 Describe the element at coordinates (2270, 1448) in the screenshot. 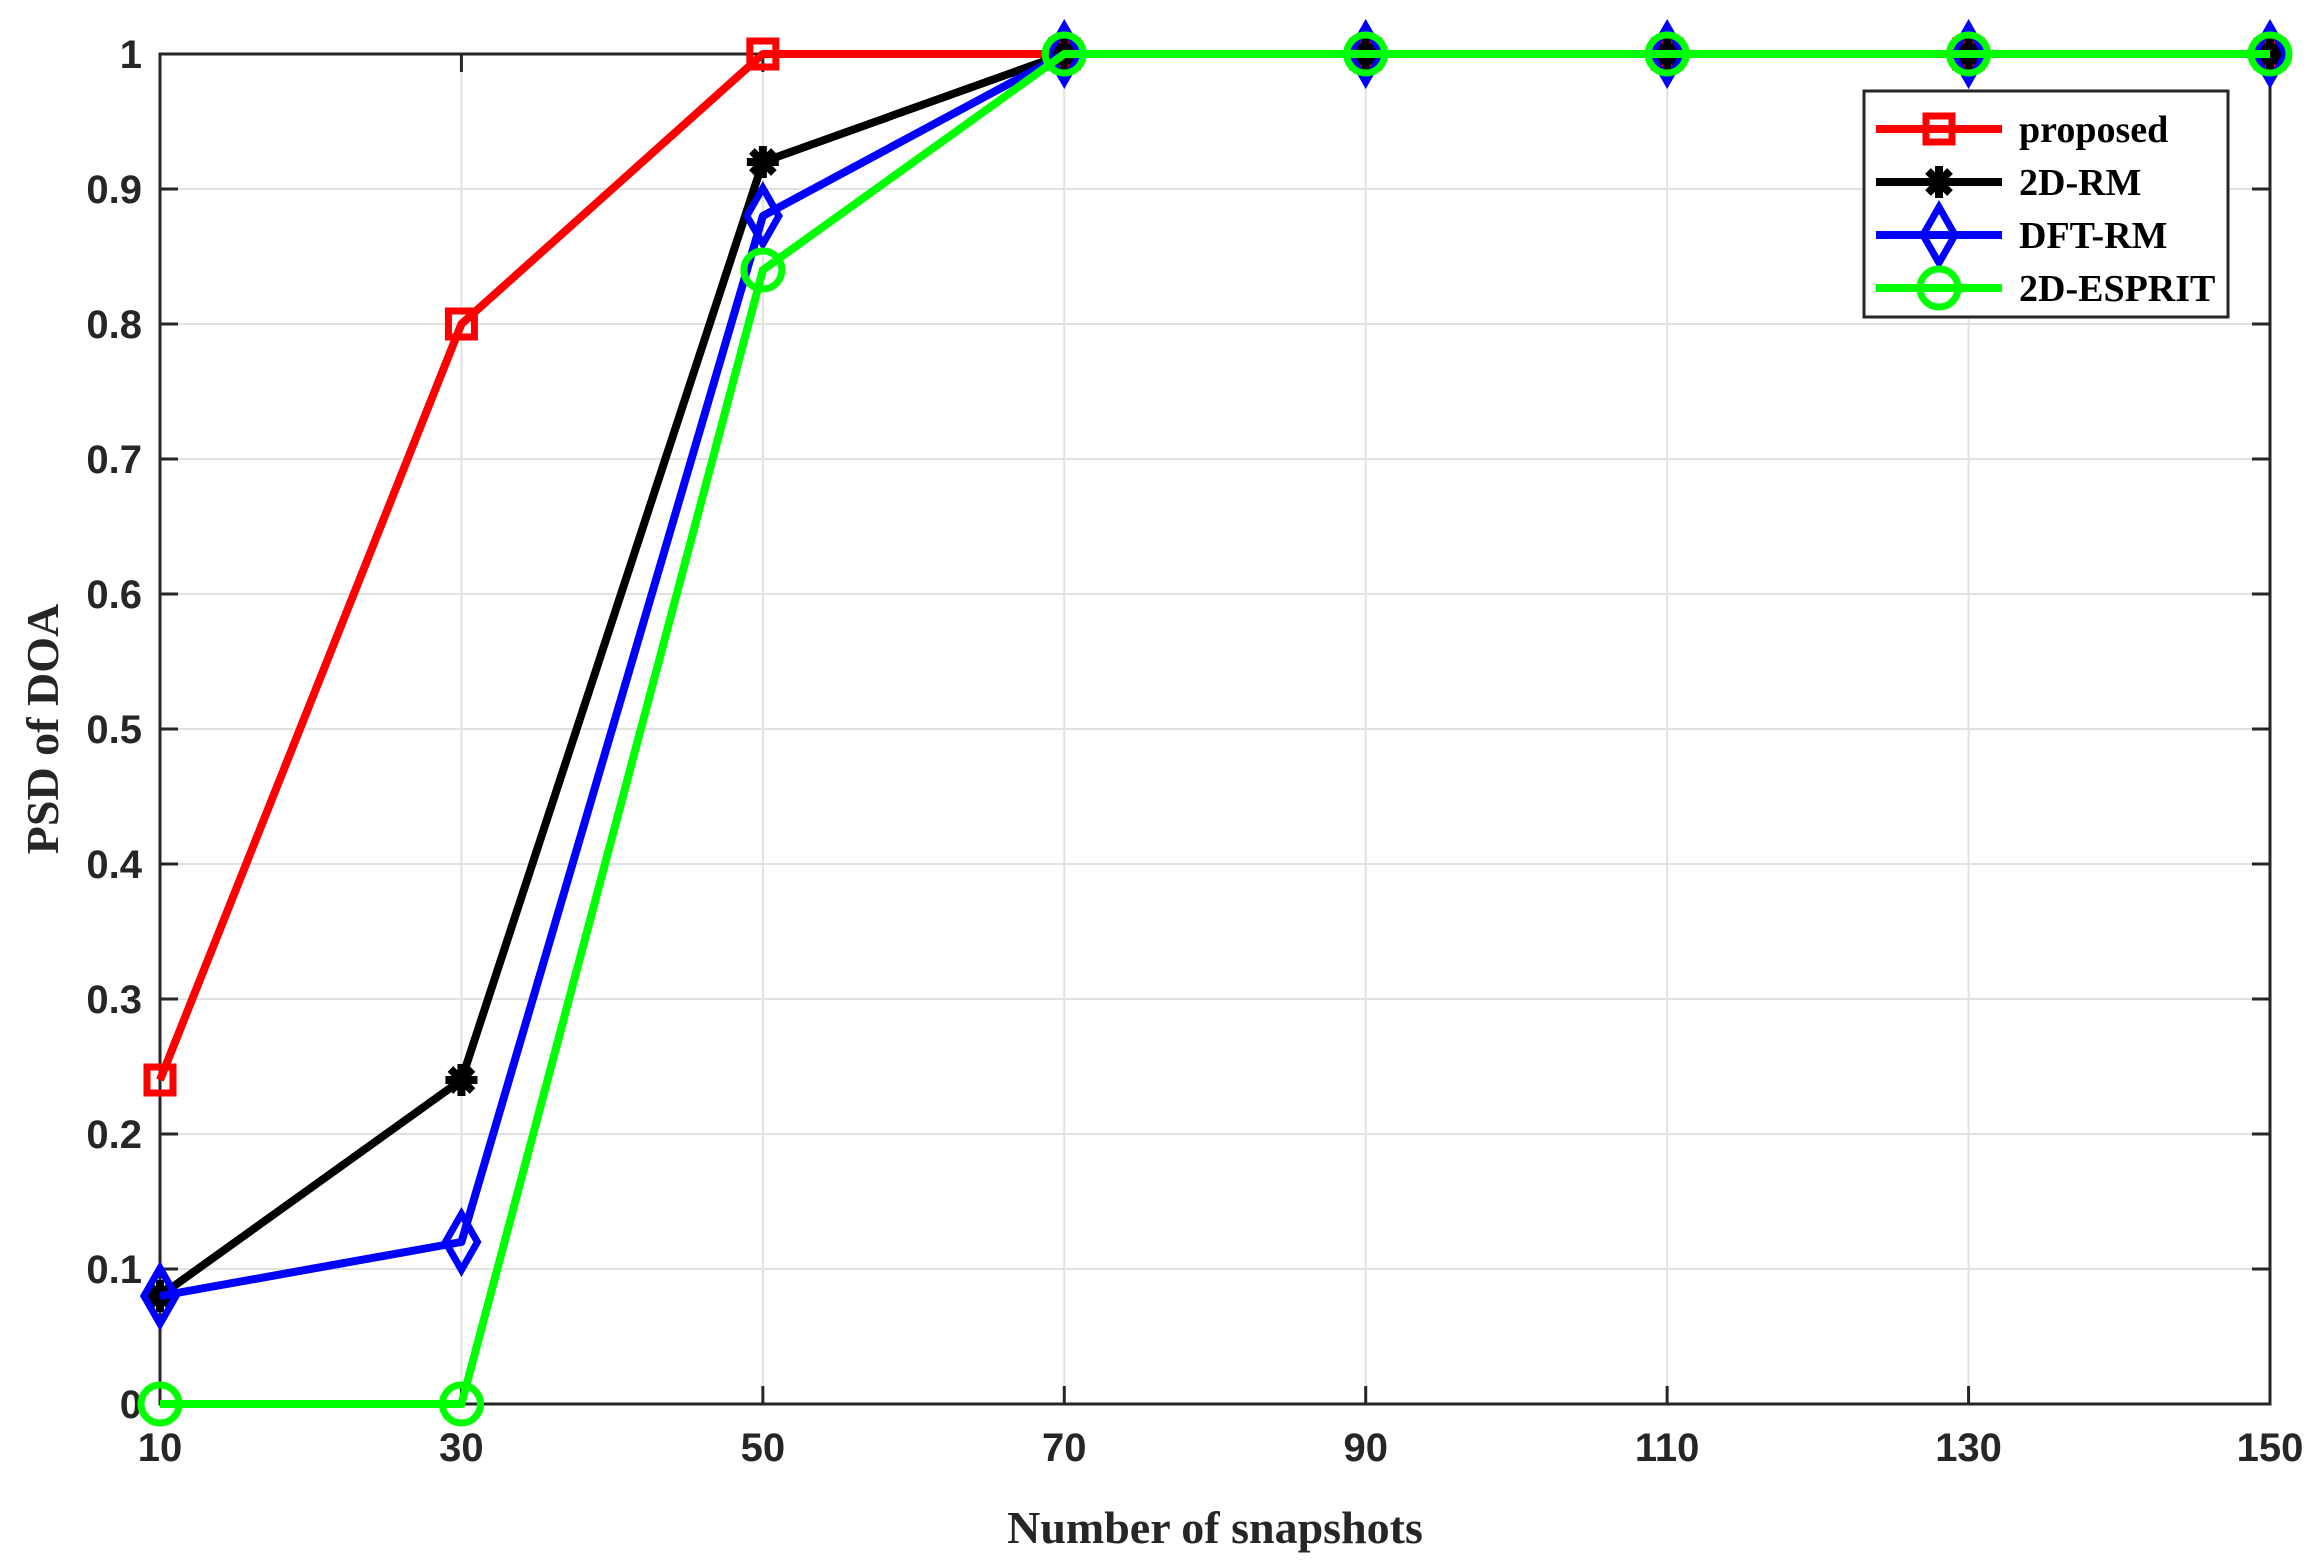

I see `x-tick-label: 150` at that location.